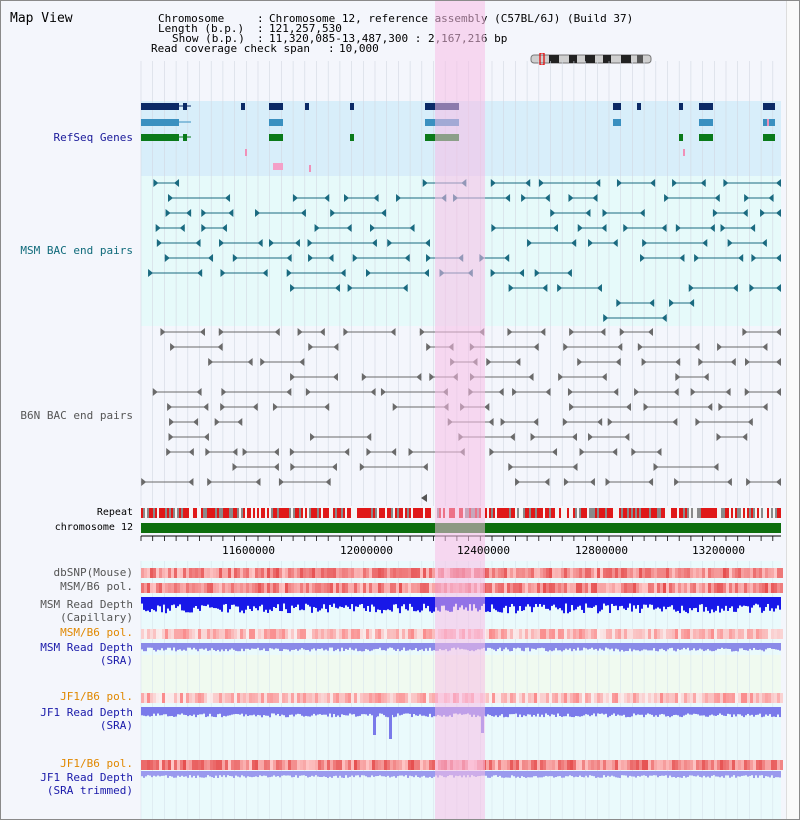  What do you see at coordinates (93, 572) in the screenshot?
I see `dbsnp-label: dbSNP(Mouse)` at bounding box center [93, 572].